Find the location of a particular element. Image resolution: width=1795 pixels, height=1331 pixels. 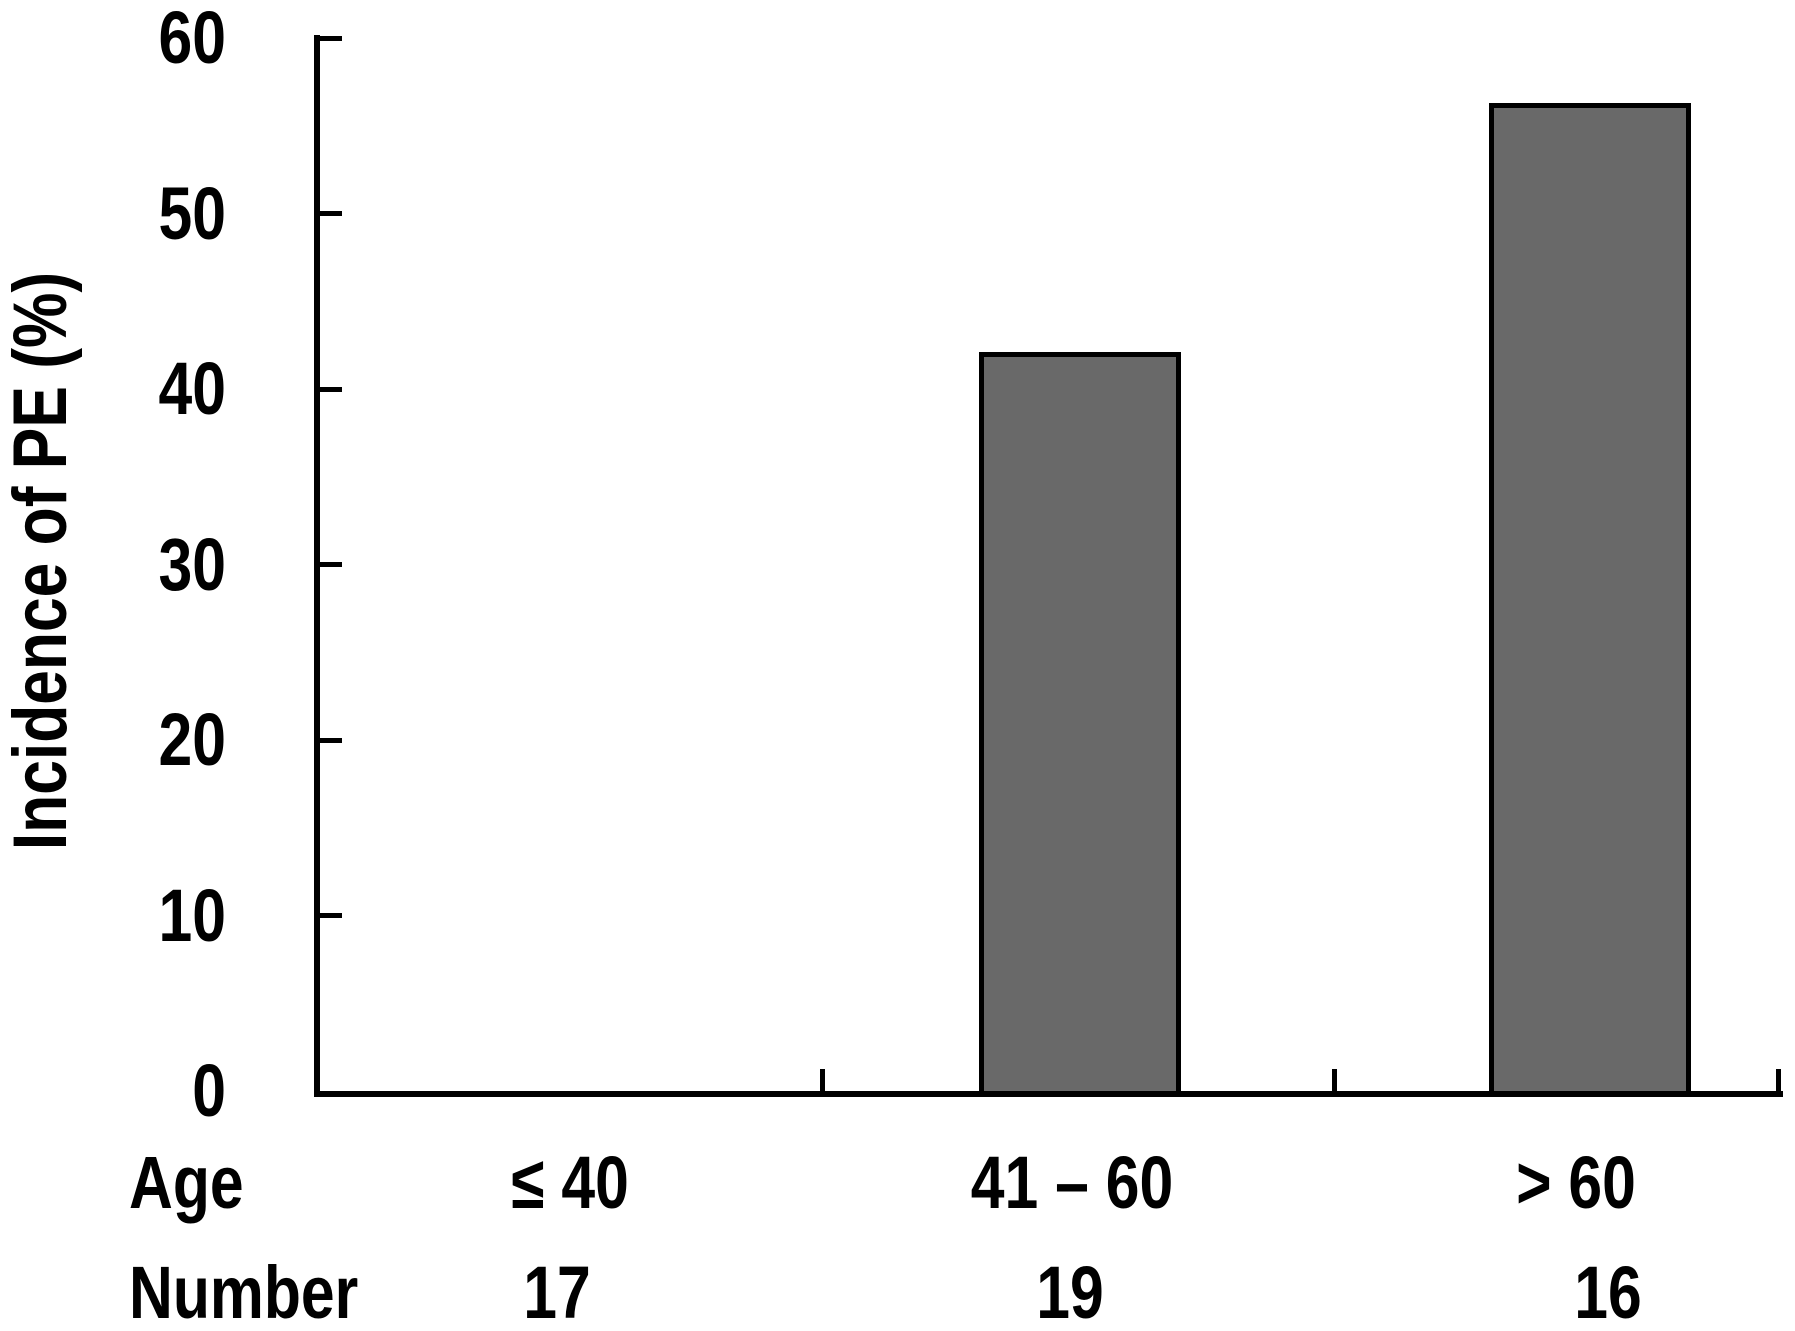

y-tick-label: 0 is located at coordinates (209, 1090).